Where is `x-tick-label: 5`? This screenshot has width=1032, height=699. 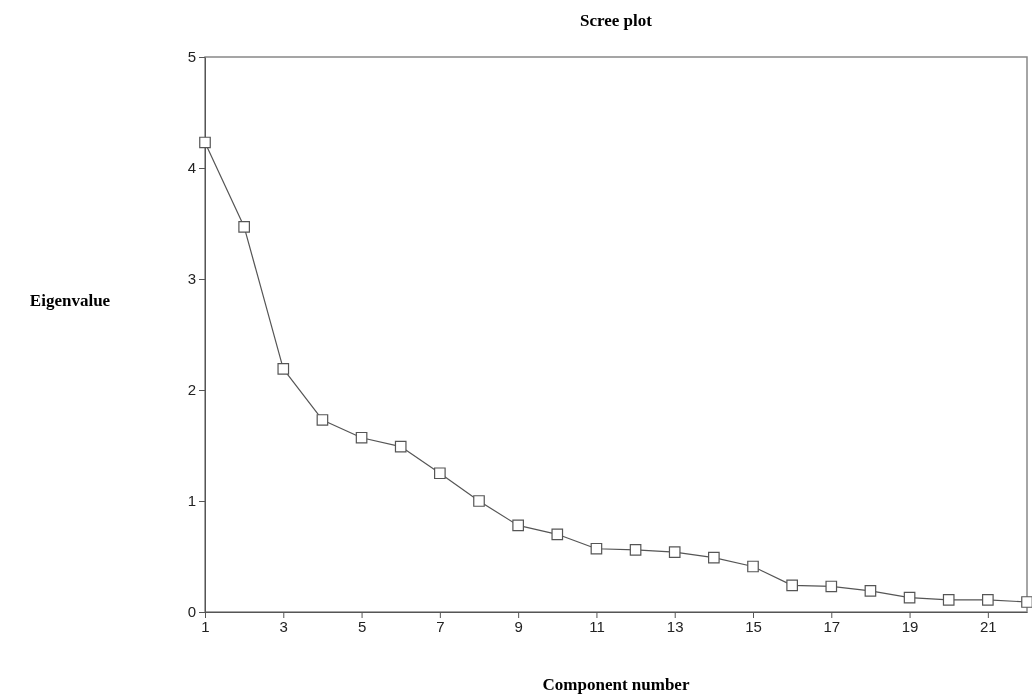
x-tick-label: 5 is located at coordinates (362, 626).